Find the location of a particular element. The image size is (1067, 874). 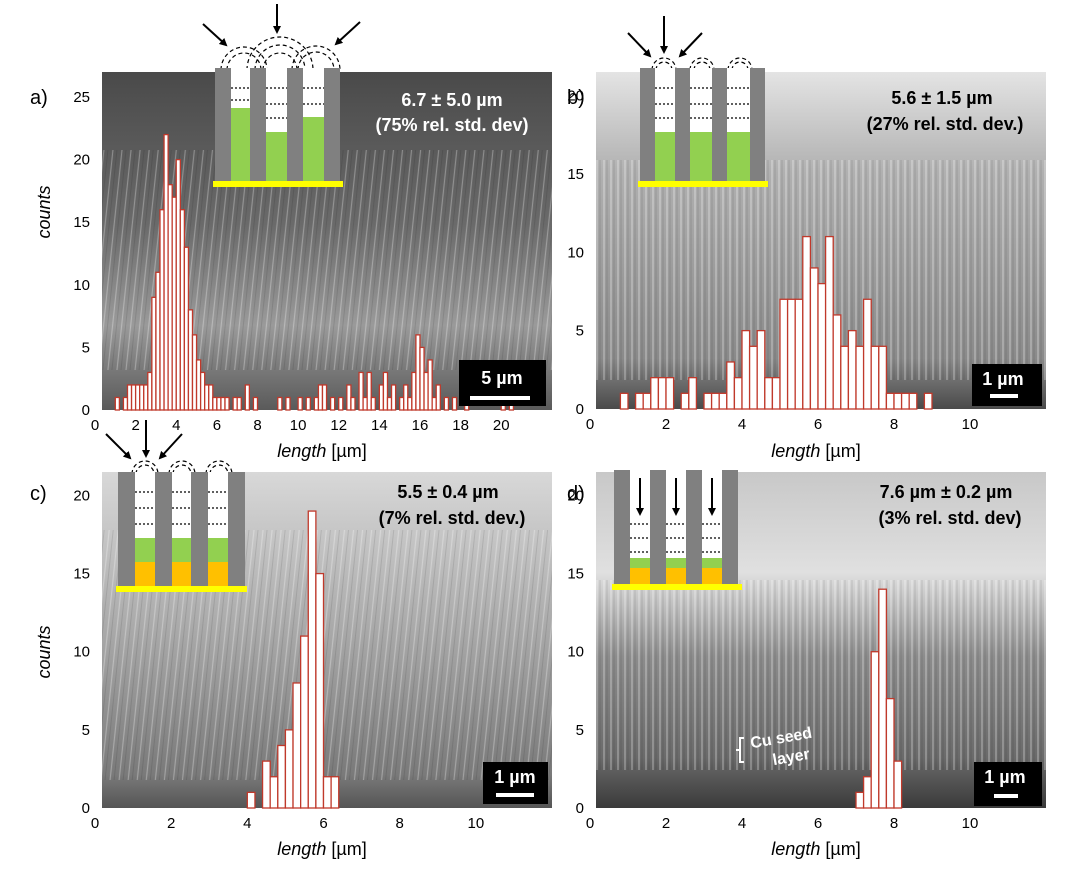

scale-bar-label-a: 5 µm is located at coordinates (501, 378).